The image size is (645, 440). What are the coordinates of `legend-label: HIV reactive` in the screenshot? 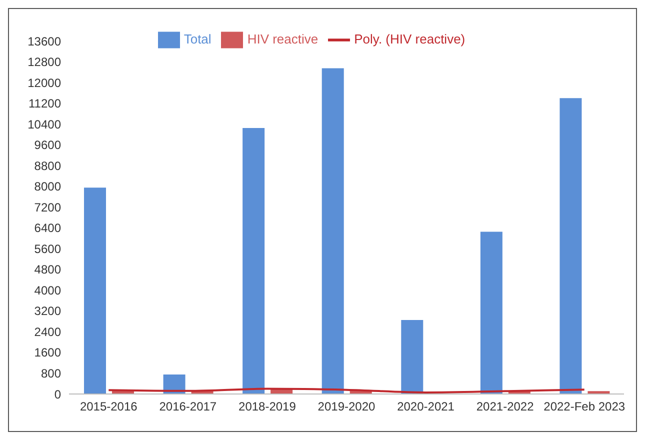 It's located at (282, 38).